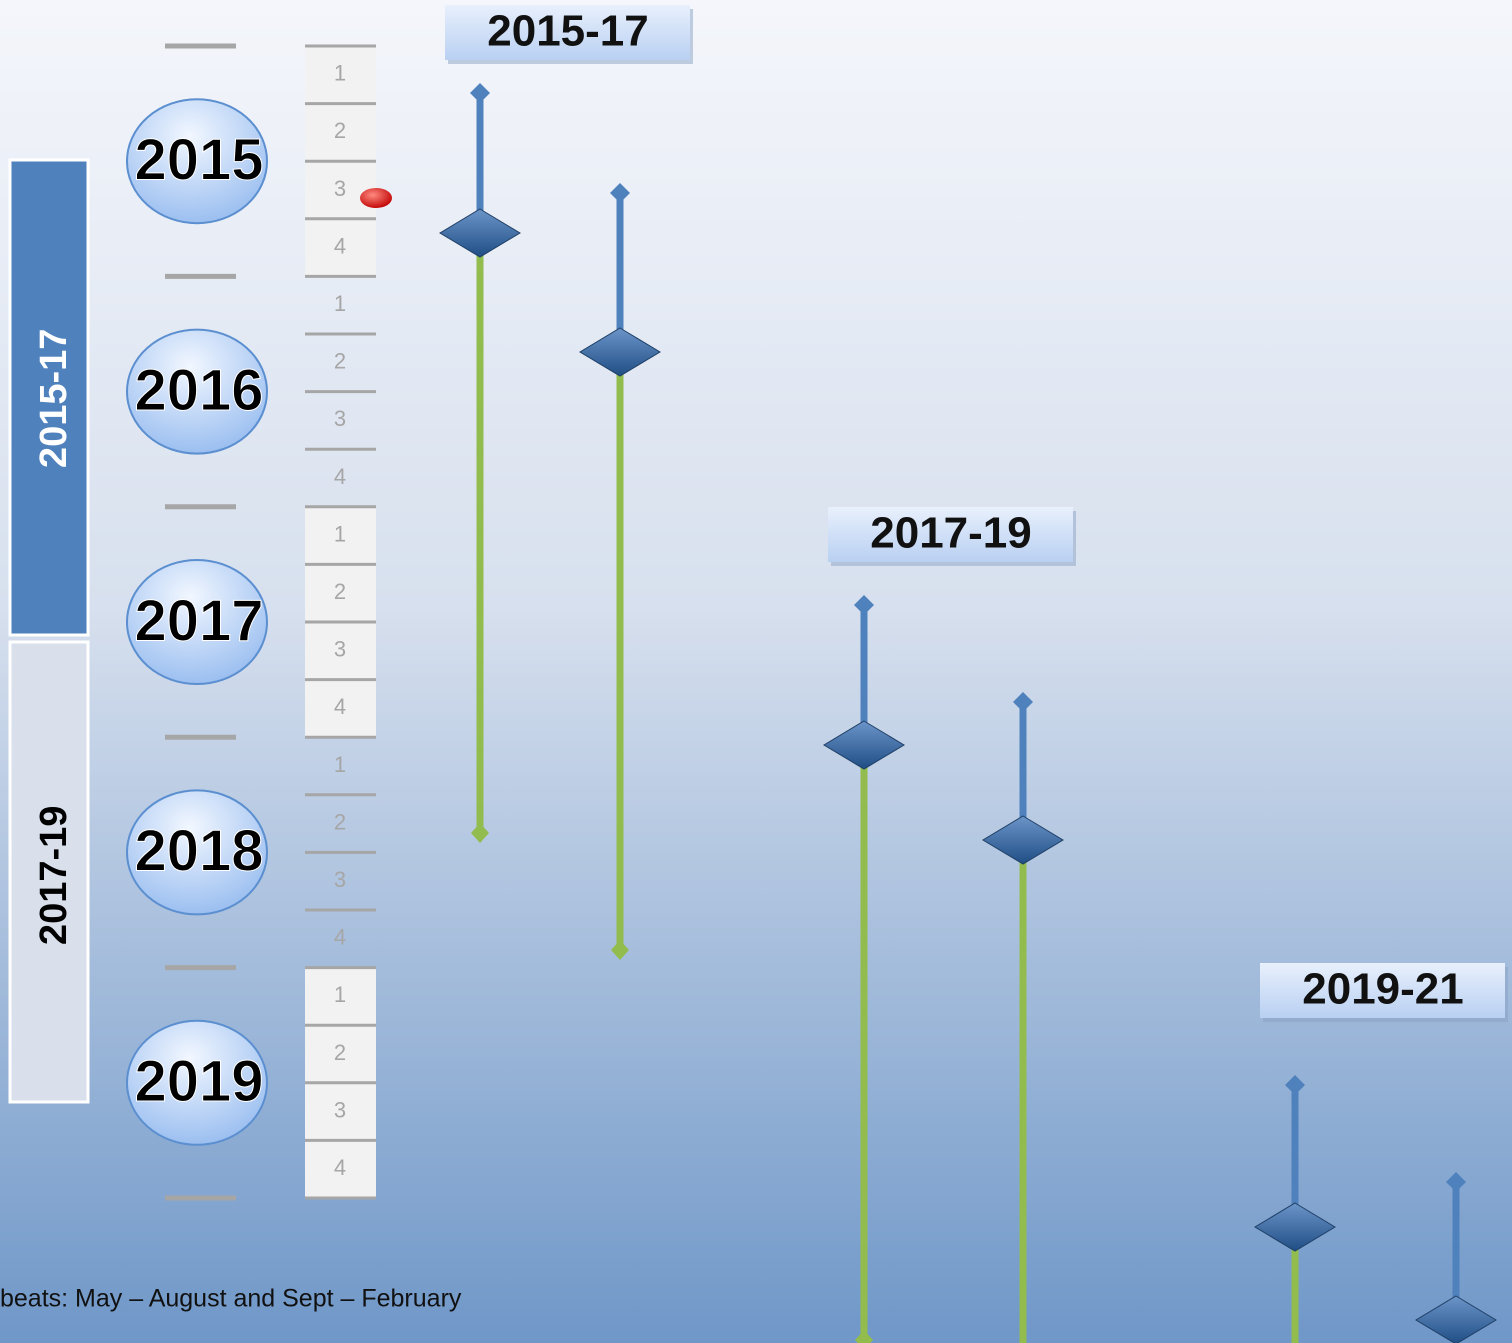  Describe the element at coordinates (54, 875) in the screenshot. I see `side-period-label: 2017-19` at that location.